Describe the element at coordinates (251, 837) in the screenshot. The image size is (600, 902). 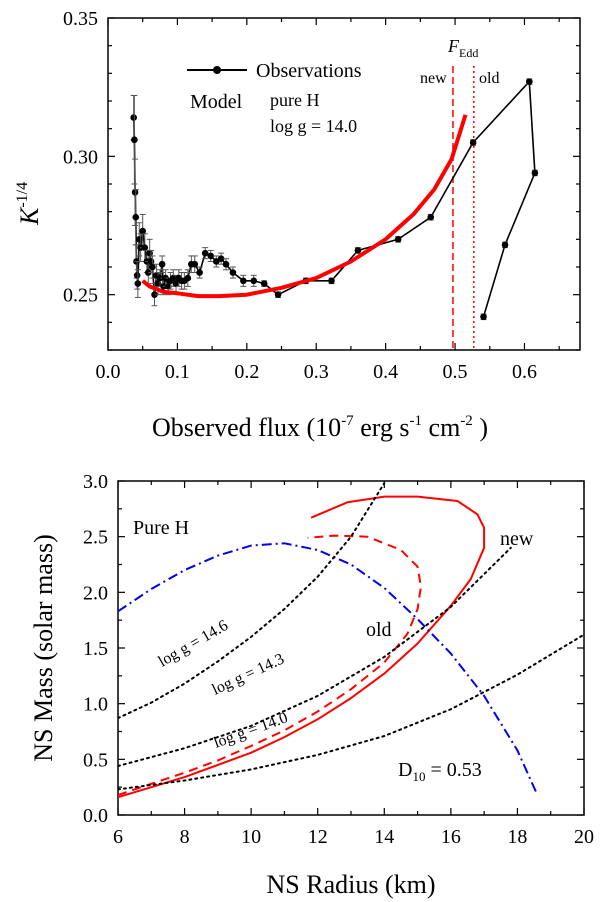
I see `bottom-x-tick-label: 10` at that location.